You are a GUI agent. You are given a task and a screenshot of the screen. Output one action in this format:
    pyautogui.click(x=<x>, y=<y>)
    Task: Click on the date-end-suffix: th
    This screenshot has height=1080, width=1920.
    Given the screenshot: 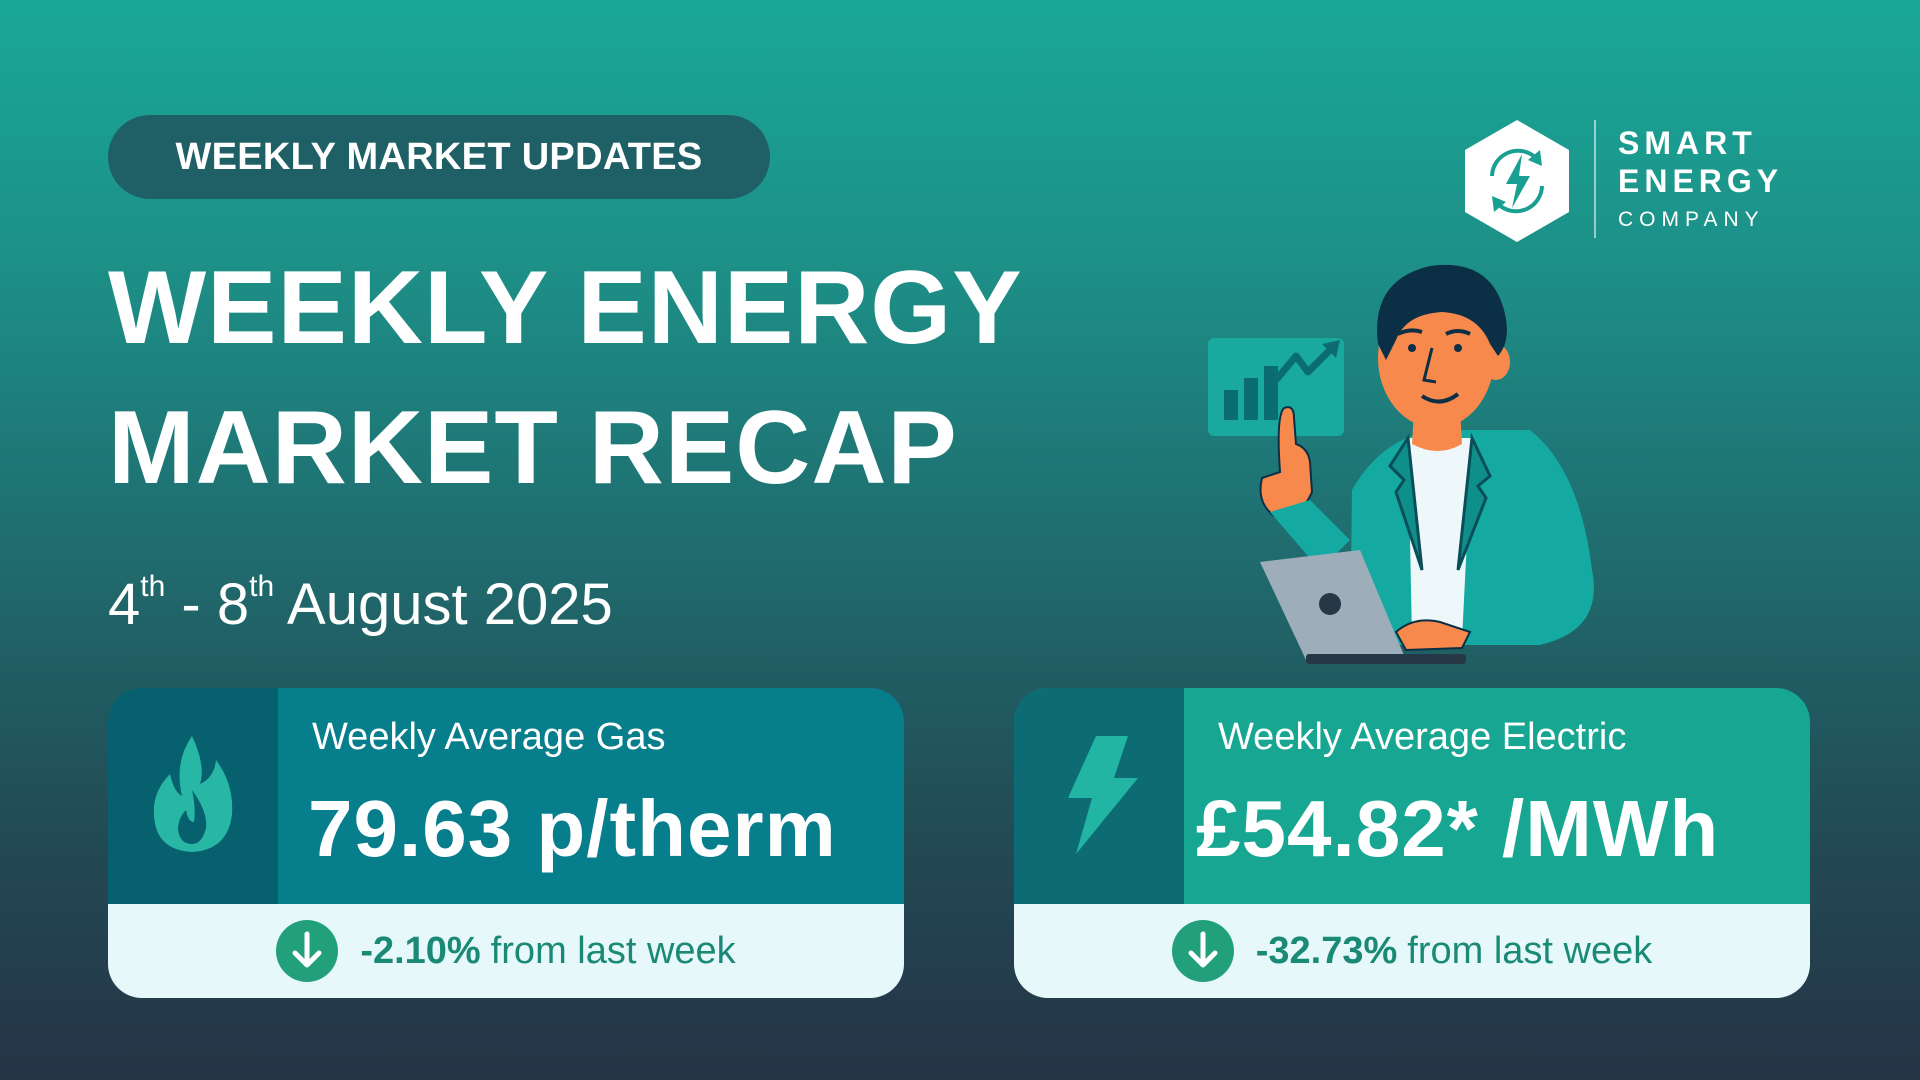 What is the action you would take?
    pyautogui.click(x=262, y=586)
    